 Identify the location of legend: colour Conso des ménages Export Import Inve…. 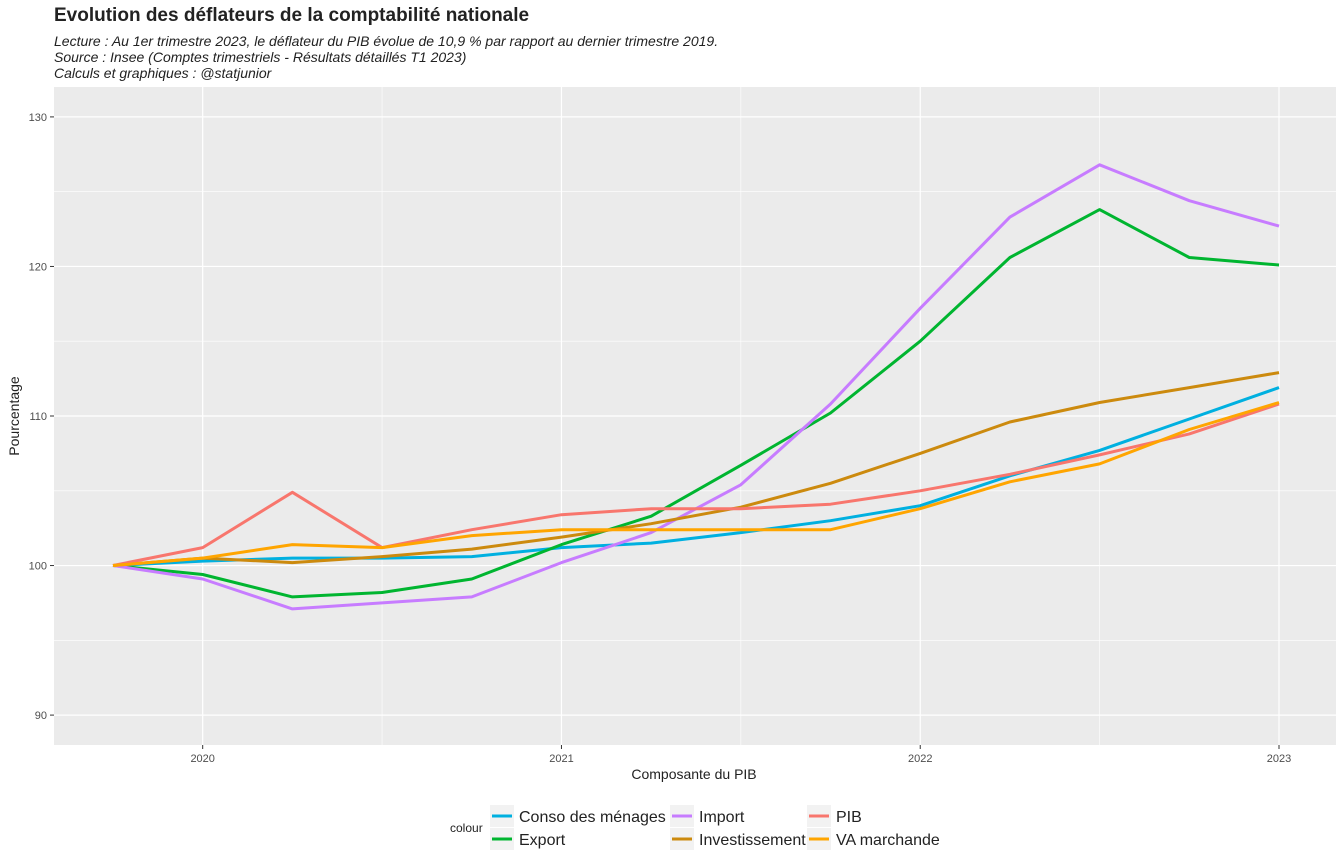
(695, 827).